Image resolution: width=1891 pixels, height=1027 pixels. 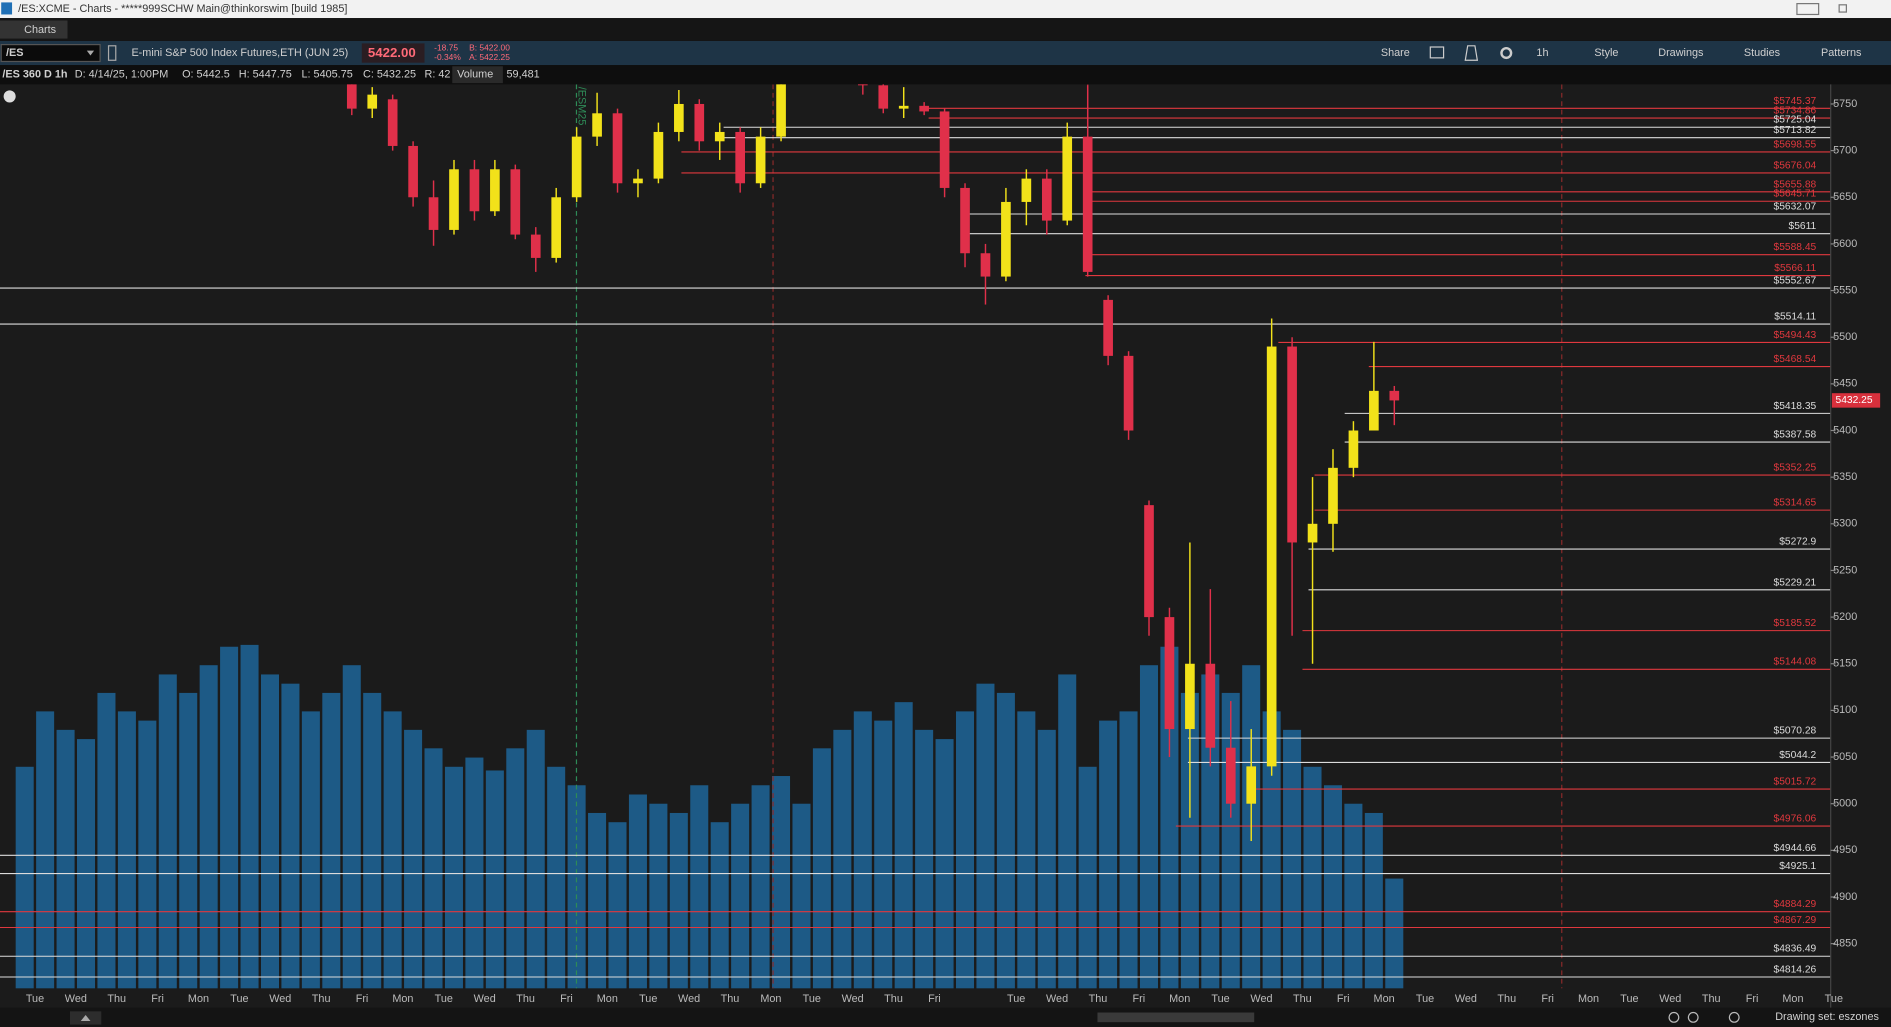 What do you see at coordinates (1795, 247) in the screenshot?
I see `level-label: $5588.45` at bounding box center [1795, 247].